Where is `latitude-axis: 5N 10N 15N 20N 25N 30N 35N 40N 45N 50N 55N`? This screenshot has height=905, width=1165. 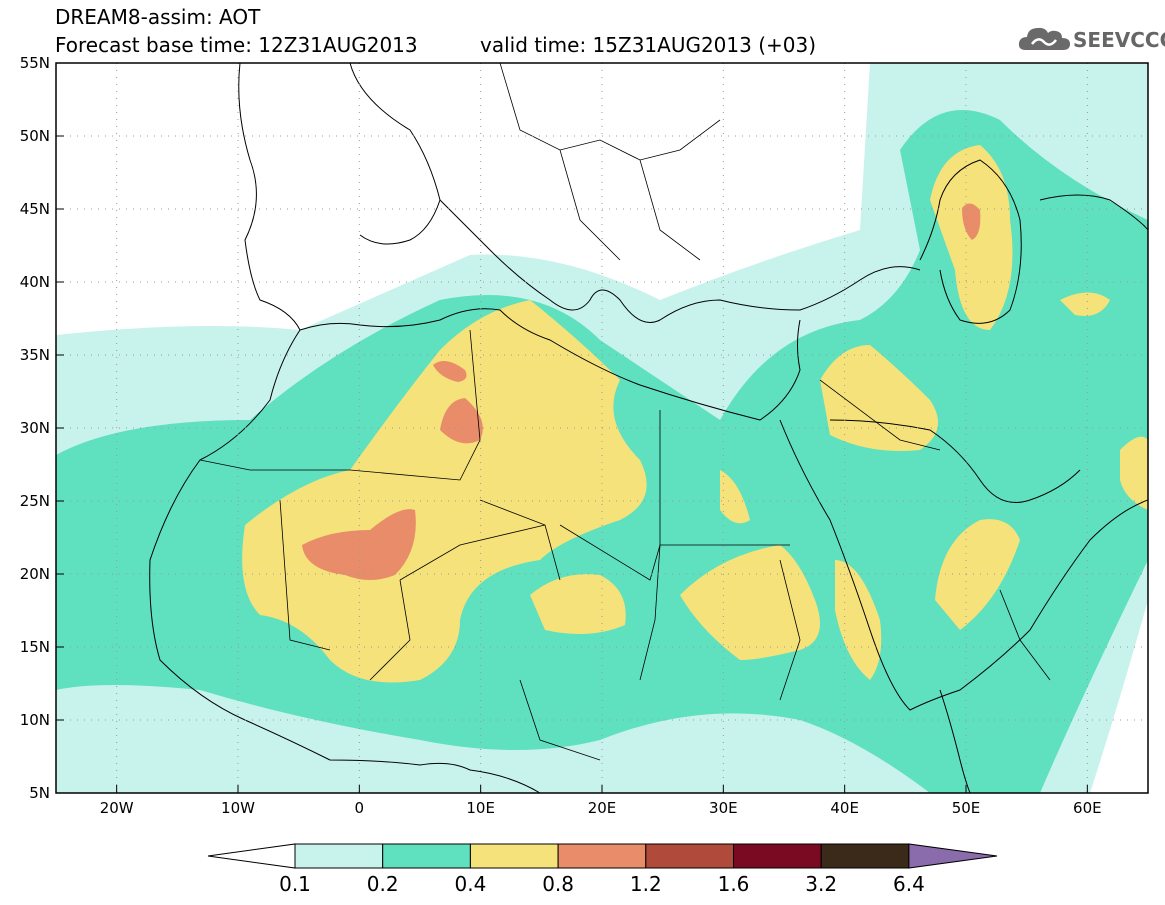 latitude-axis: 5N 10N 15N 20N 25N 30N 35N 40N 45N 50N 55N is located at coordinates (42, 428).